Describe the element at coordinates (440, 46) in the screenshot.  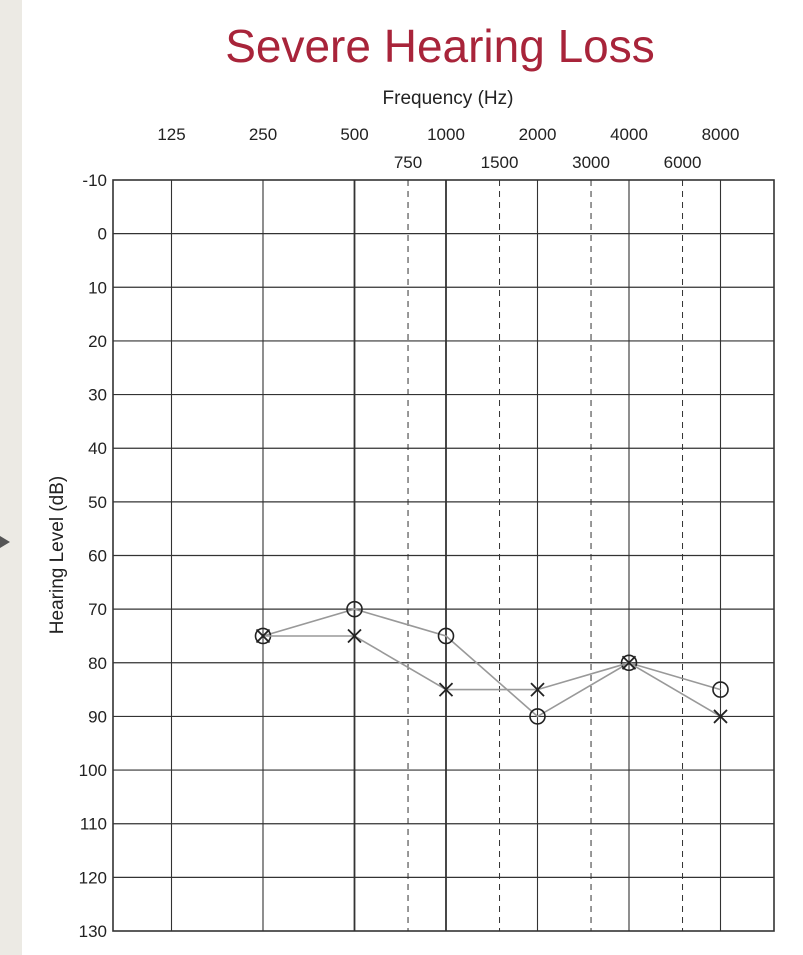
I see `chart-title: Severe Hearing Loss` at that location.